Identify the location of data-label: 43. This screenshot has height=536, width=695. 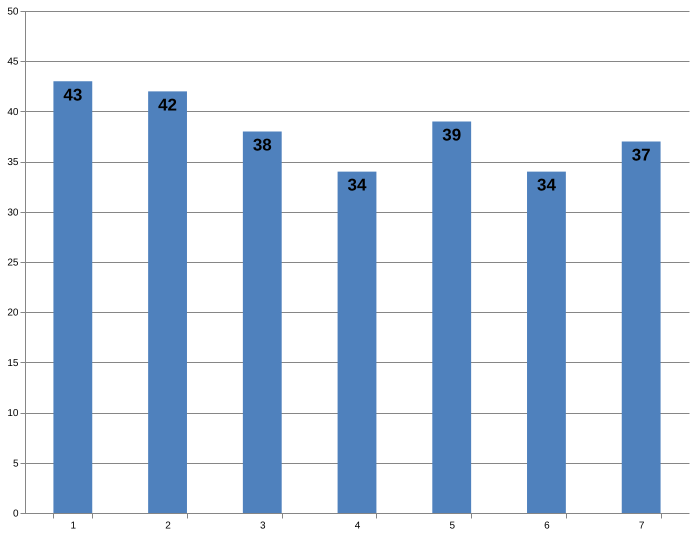
(72, 94).